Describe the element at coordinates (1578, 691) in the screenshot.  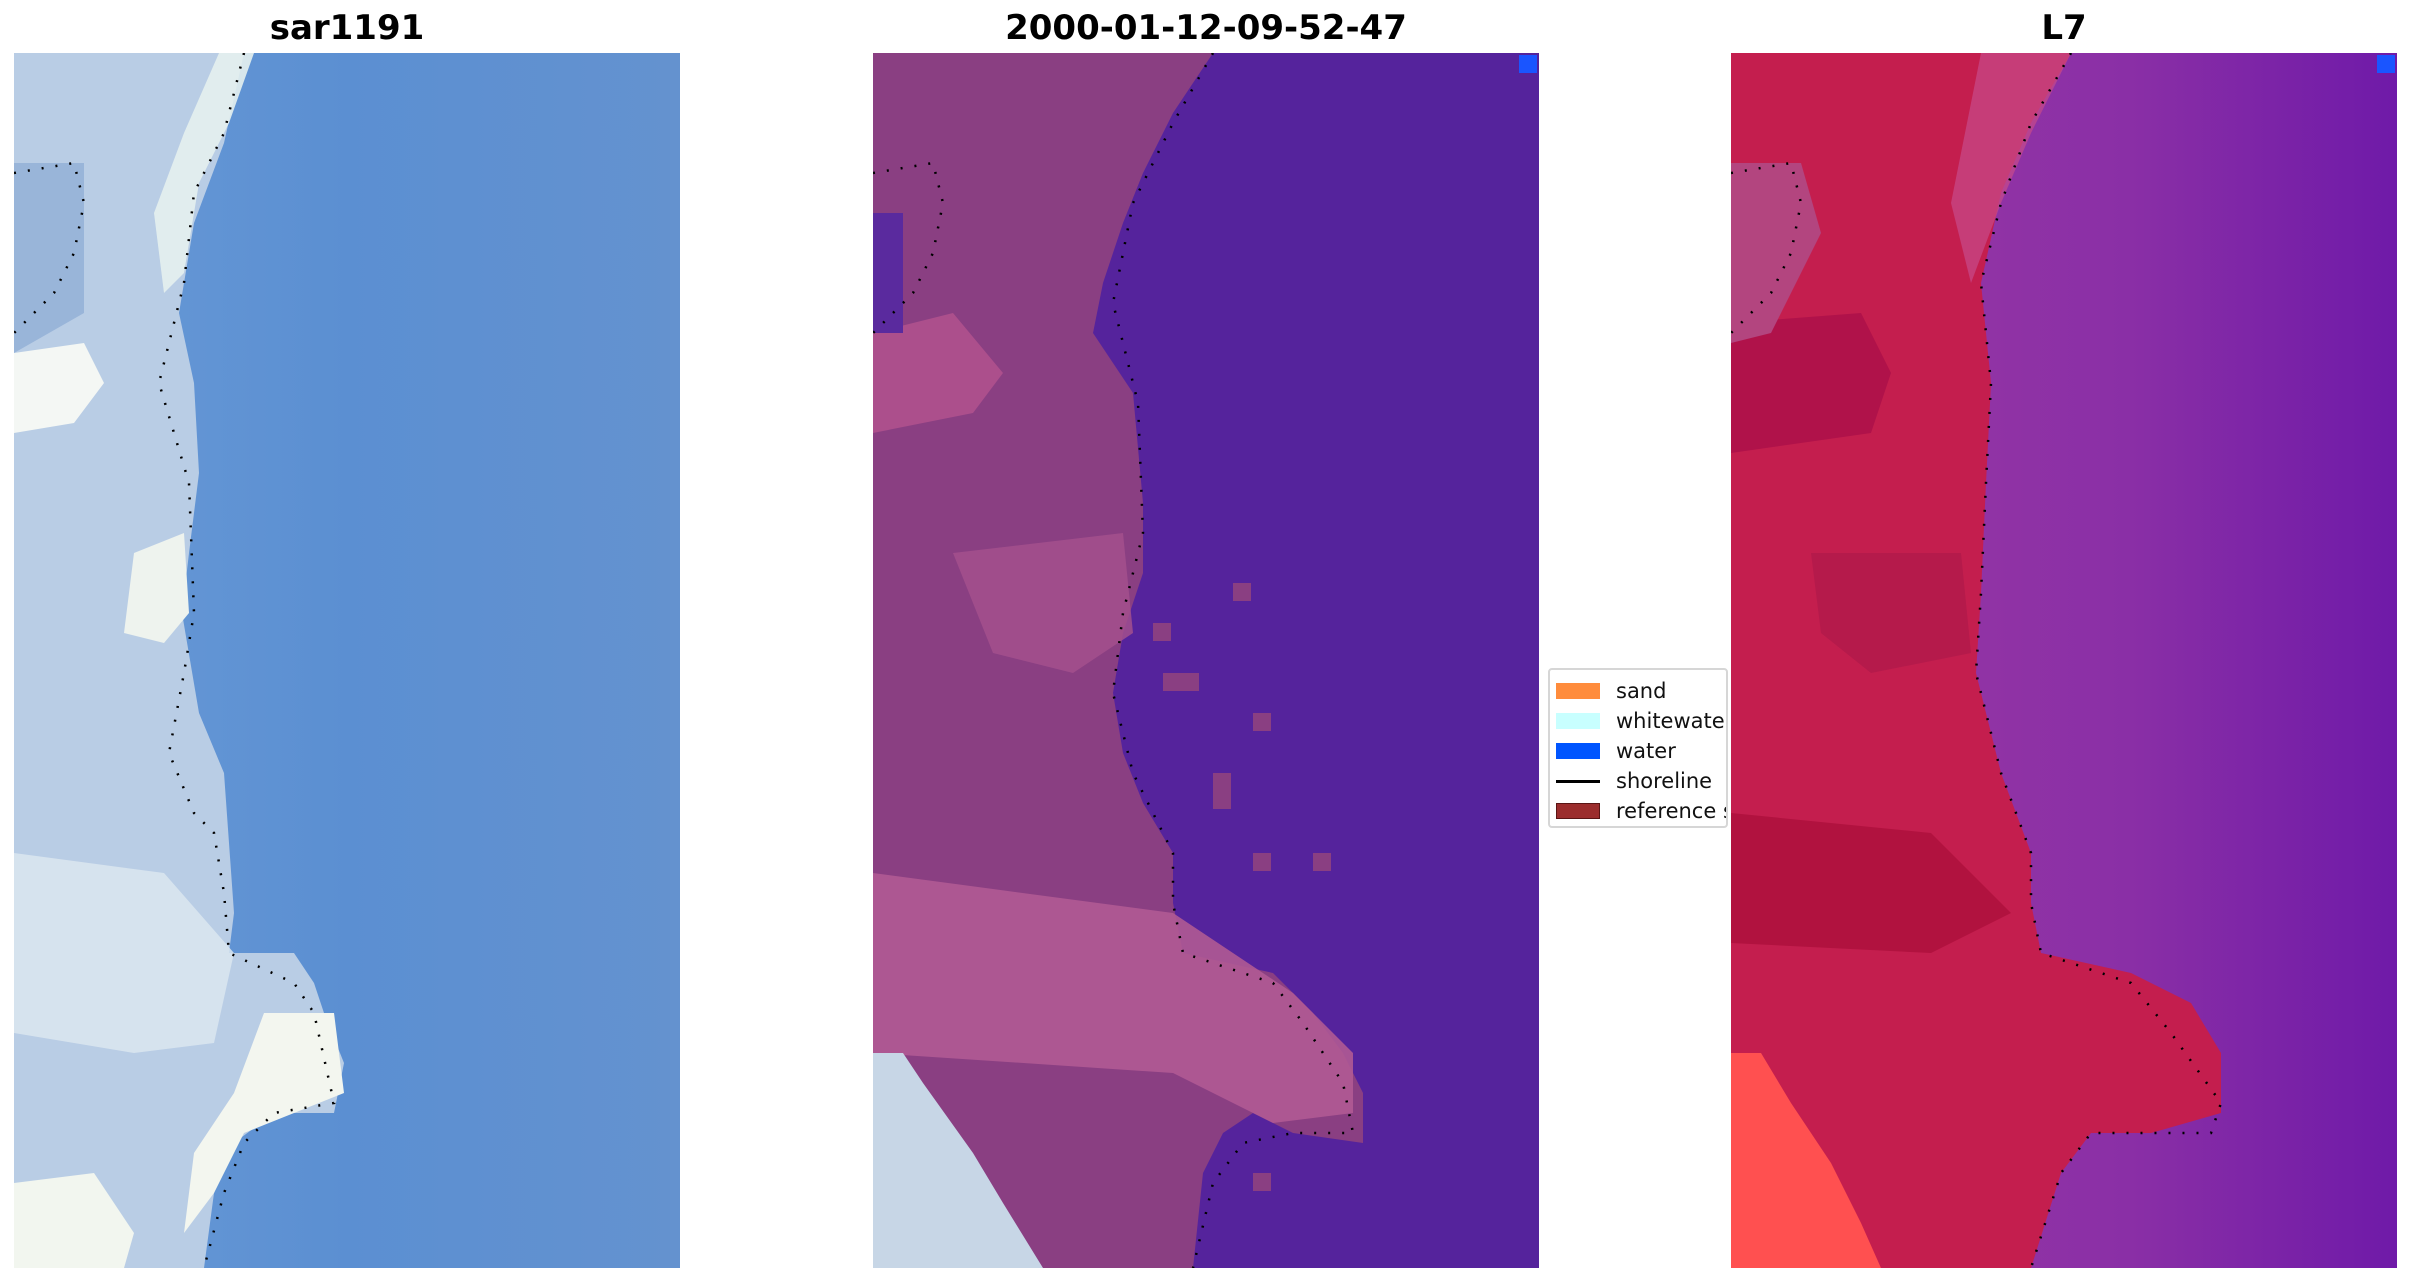
I see `legend-swatch-sand` at that location.